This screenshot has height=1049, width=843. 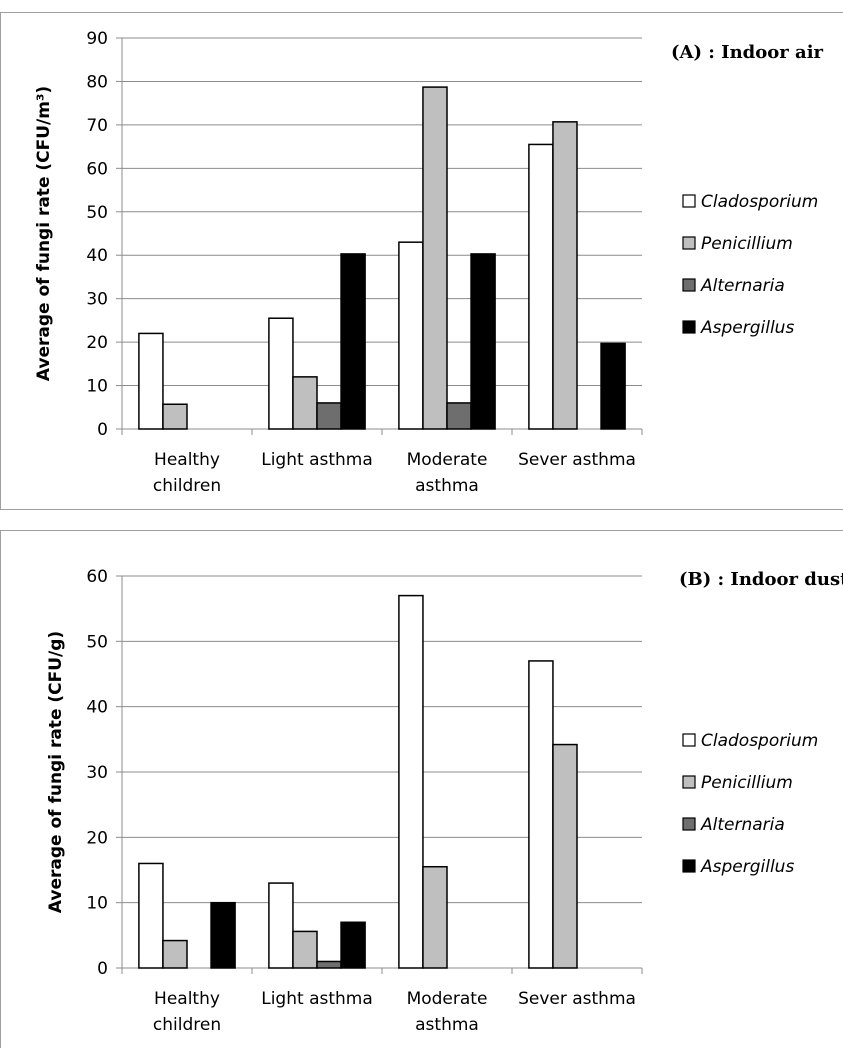 What do you see at coordinates (577, 460) in the screenshot?
I see `c0-category-label: Sever asthma` at bounding box center [577, 460].